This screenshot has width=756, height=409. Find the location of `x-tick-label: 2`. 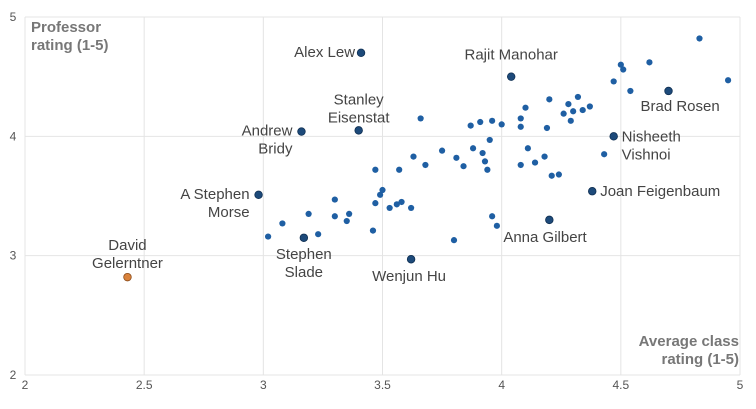

x-tick-label: 2 is located at coordinates (25, 385).